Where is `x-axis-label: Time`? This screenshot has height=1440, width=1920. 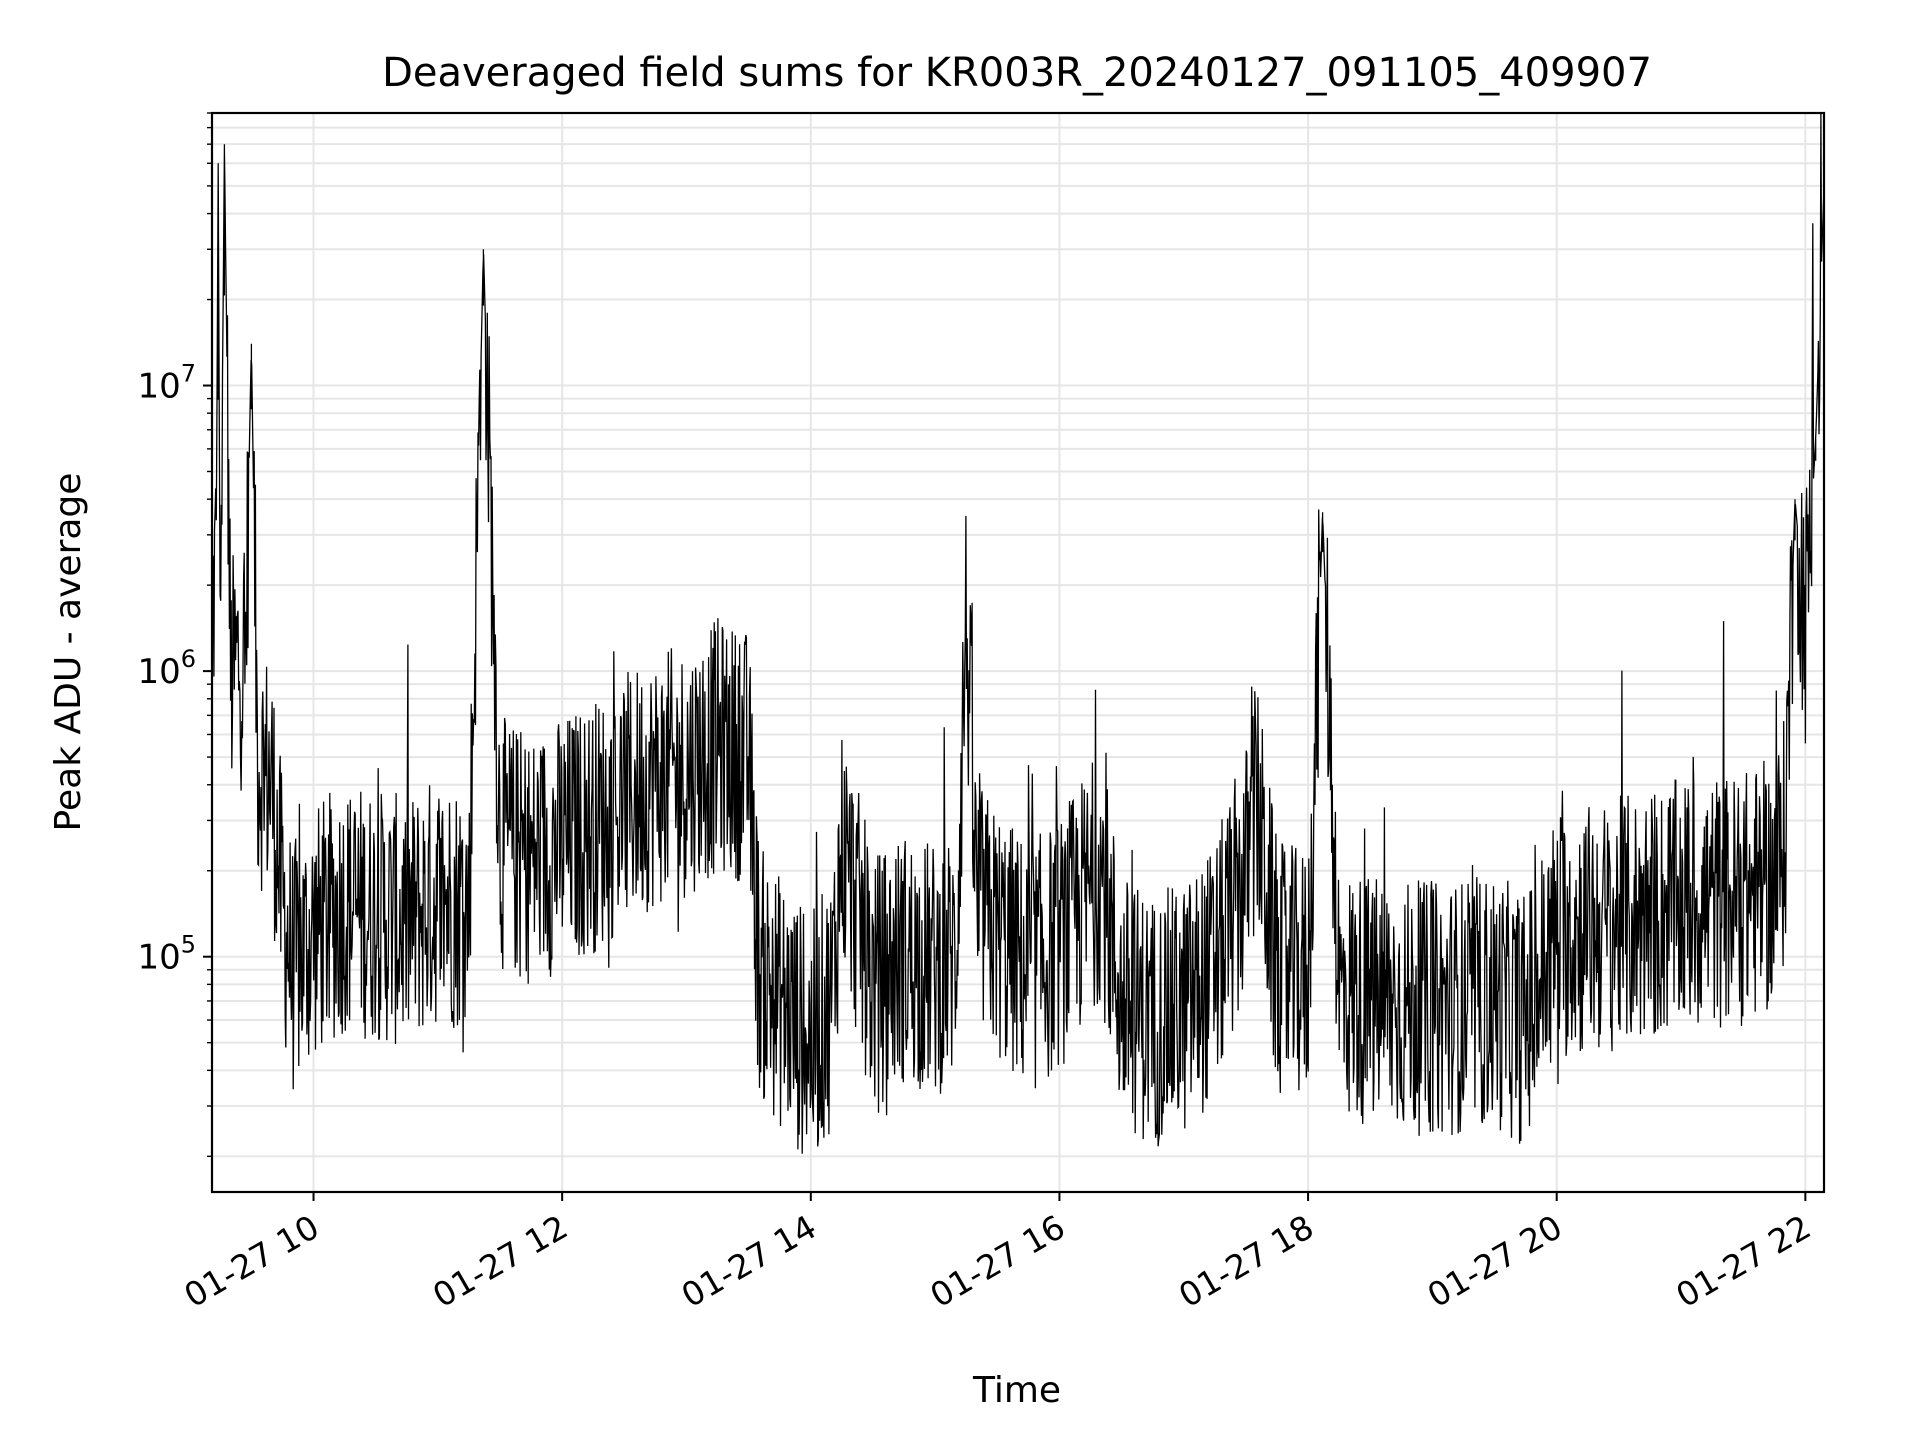
x-axis-label: Time is located at coordinates (1016, 1390).